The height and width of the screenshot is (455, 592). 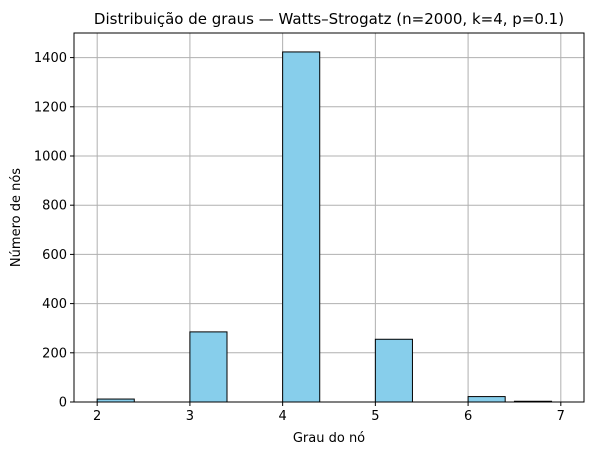 I want to click on y-tick-label: 0, so click(x=63, y=403).